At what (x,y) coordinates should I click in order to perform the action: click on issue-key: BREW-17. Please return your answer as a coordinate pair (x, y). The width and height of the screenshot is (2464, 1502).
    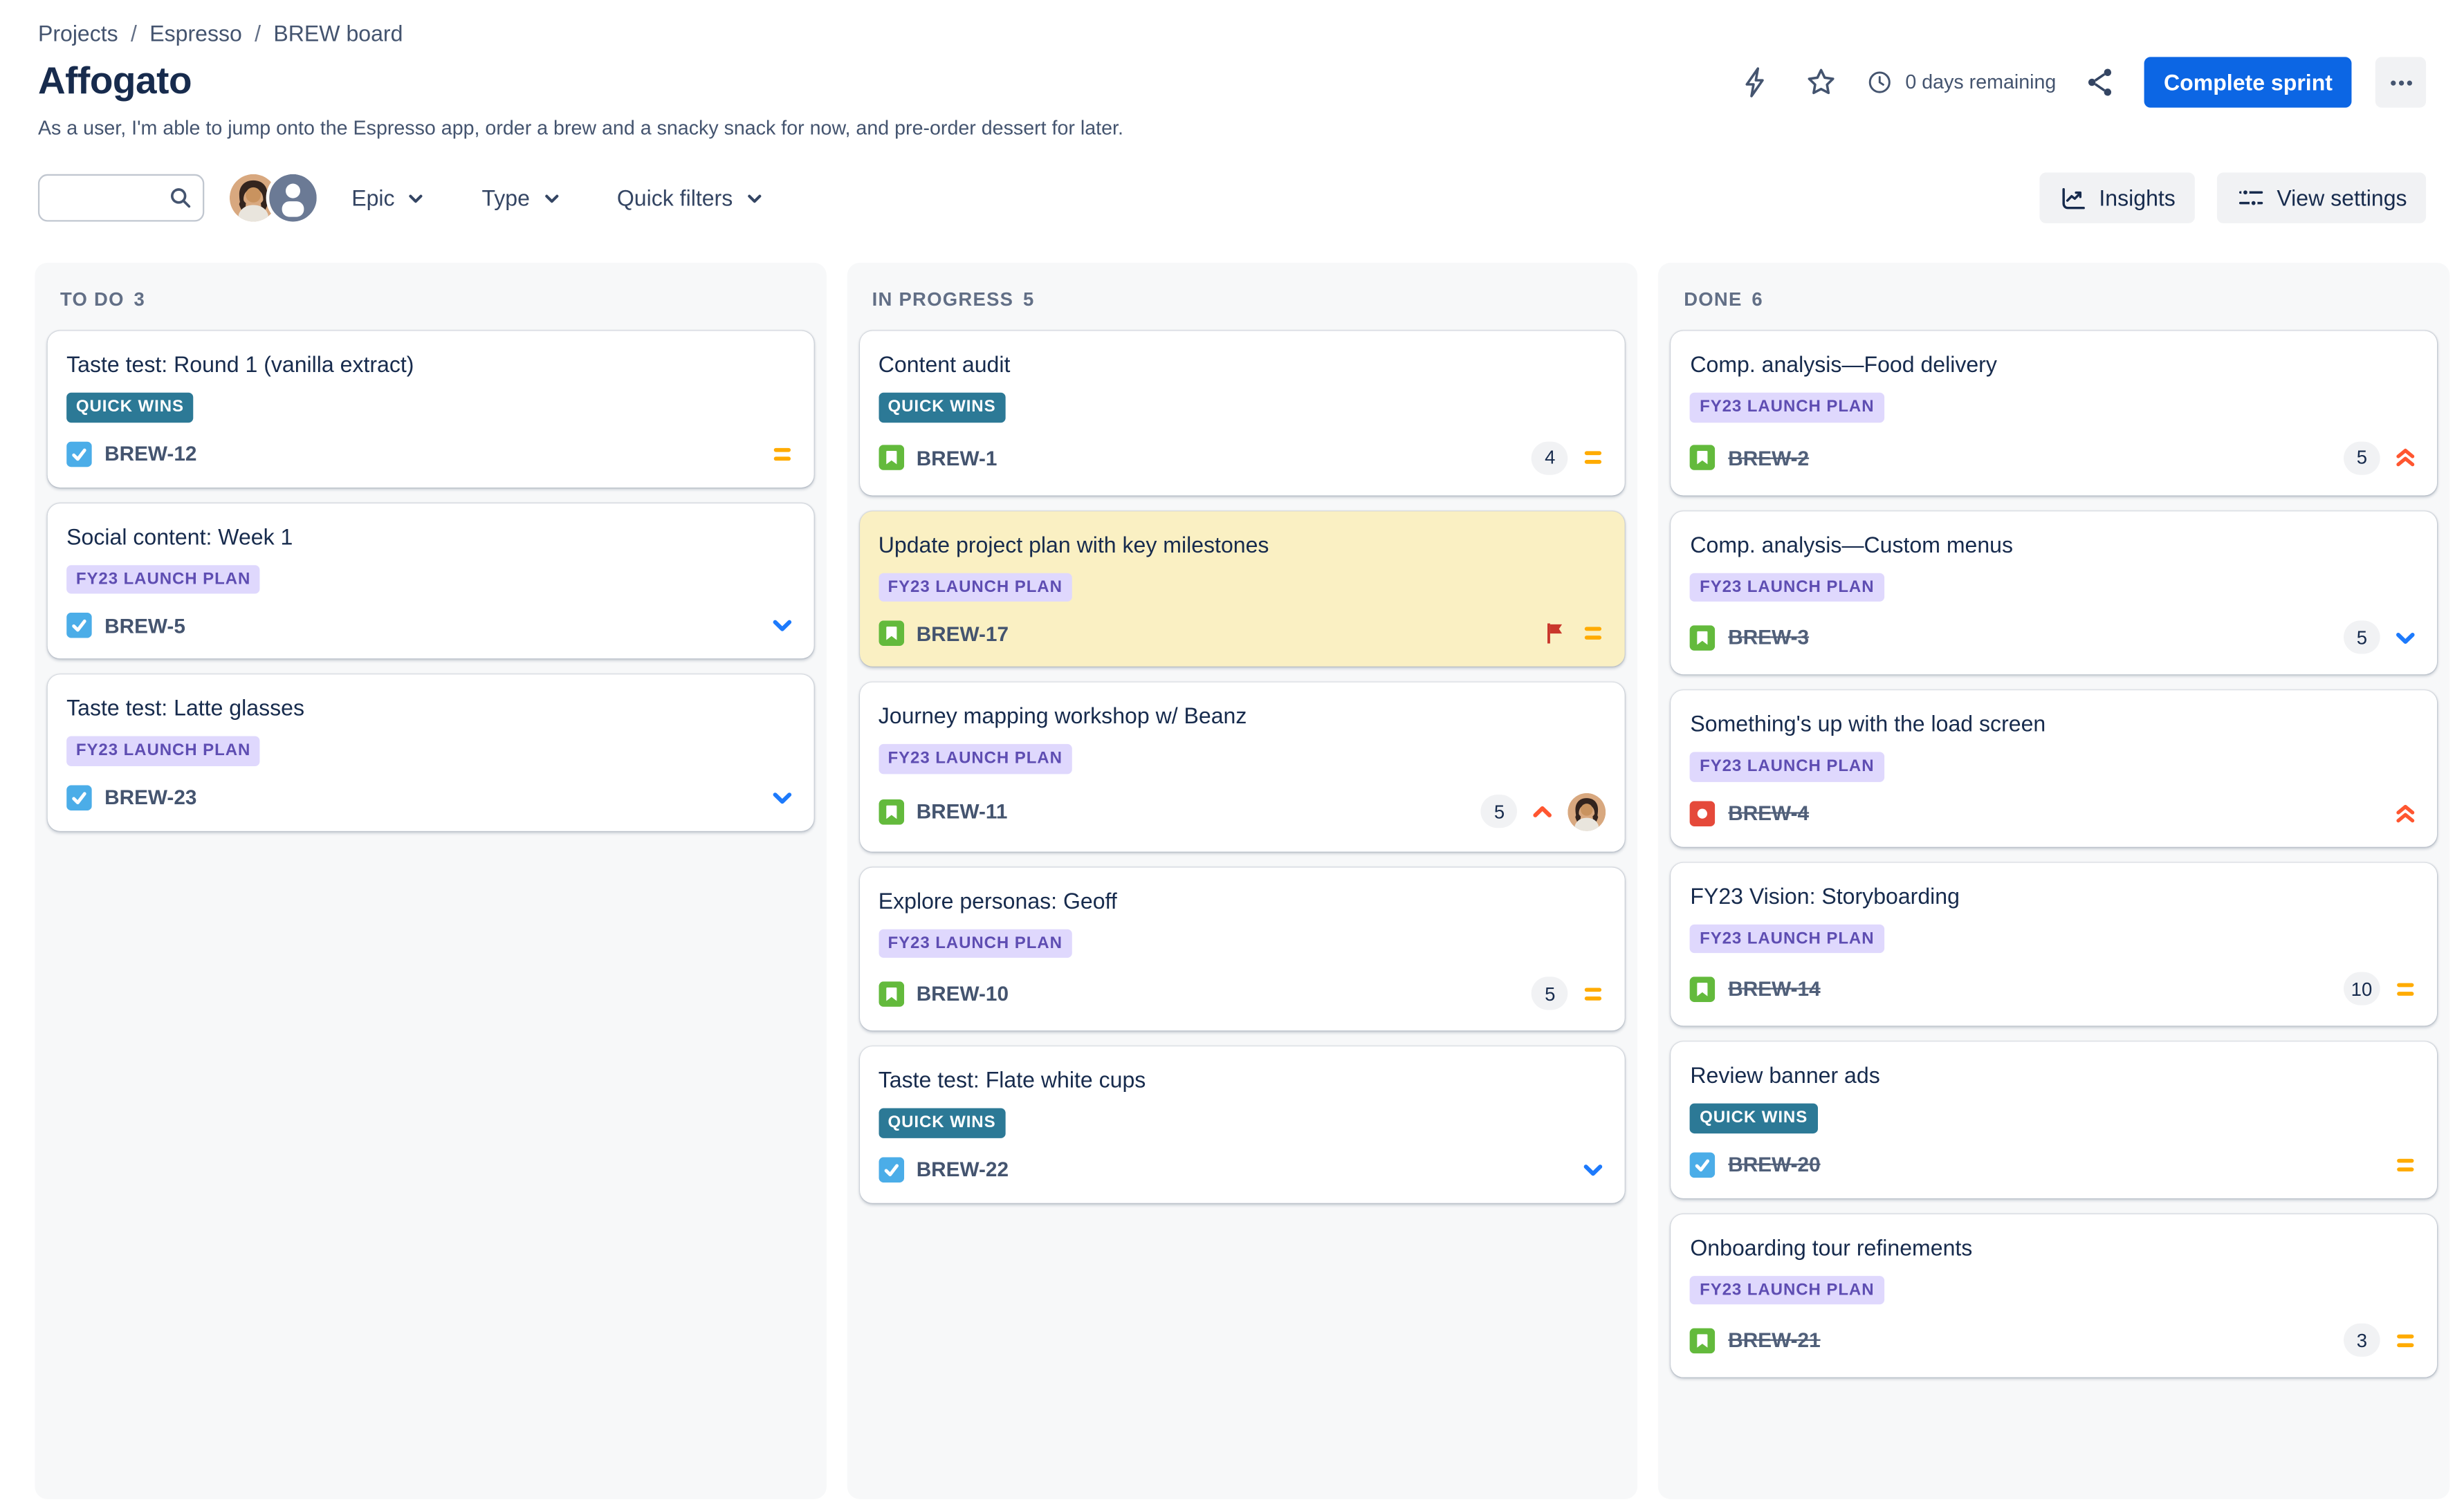
    Looking at the image, I should click on (962, 633).